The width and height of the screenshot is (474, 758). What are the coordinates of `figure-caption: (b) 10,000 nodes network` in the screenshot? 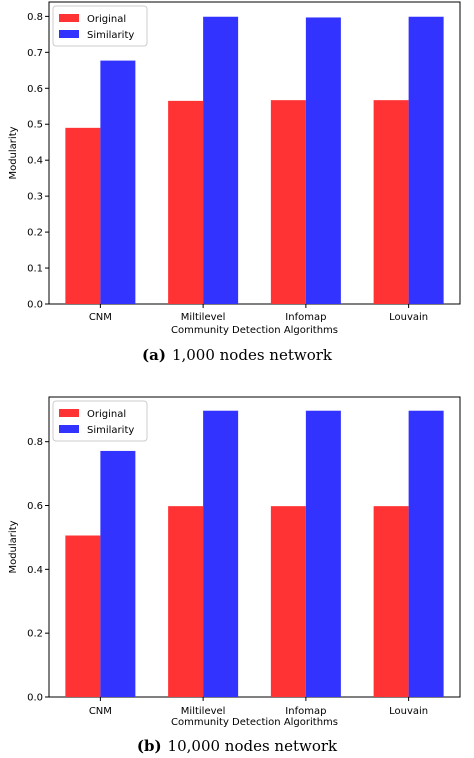 It's located at (237, 746).